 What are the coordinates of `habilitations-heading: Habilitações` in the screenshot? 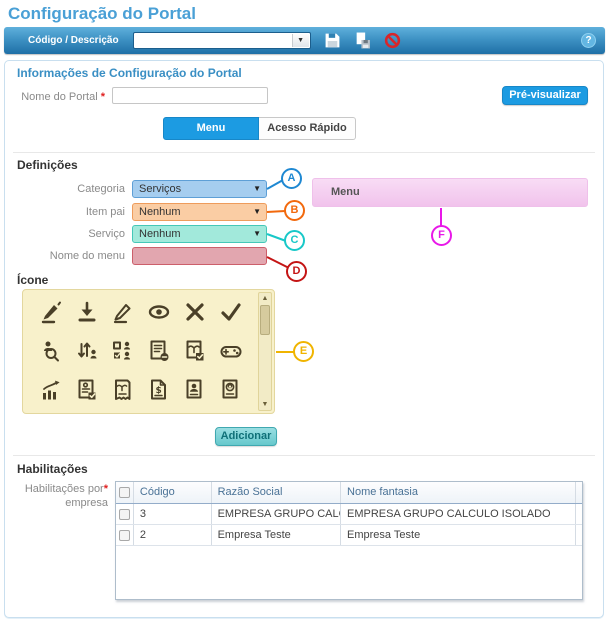 It's located at (52, 469).